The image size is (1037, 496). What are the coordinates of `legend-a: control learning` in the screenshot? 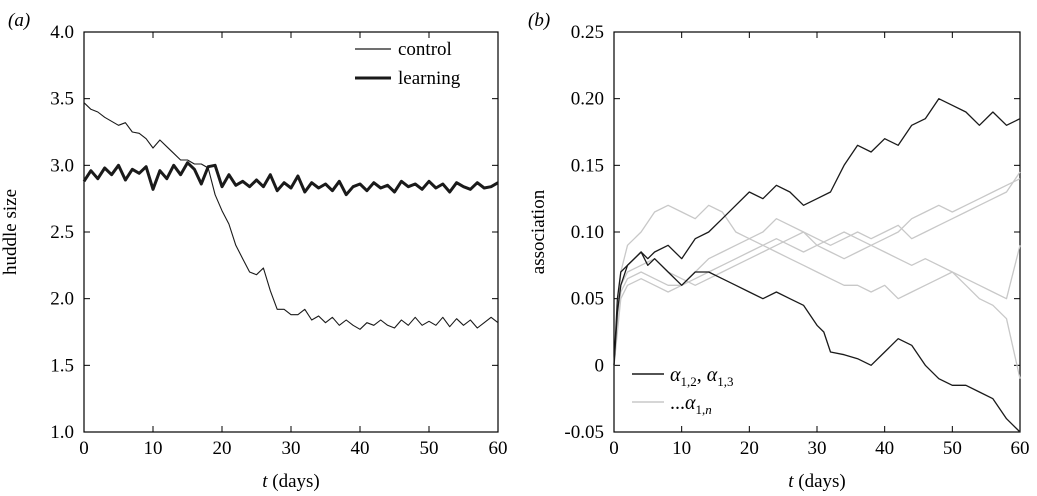 It's located at (408, 64).